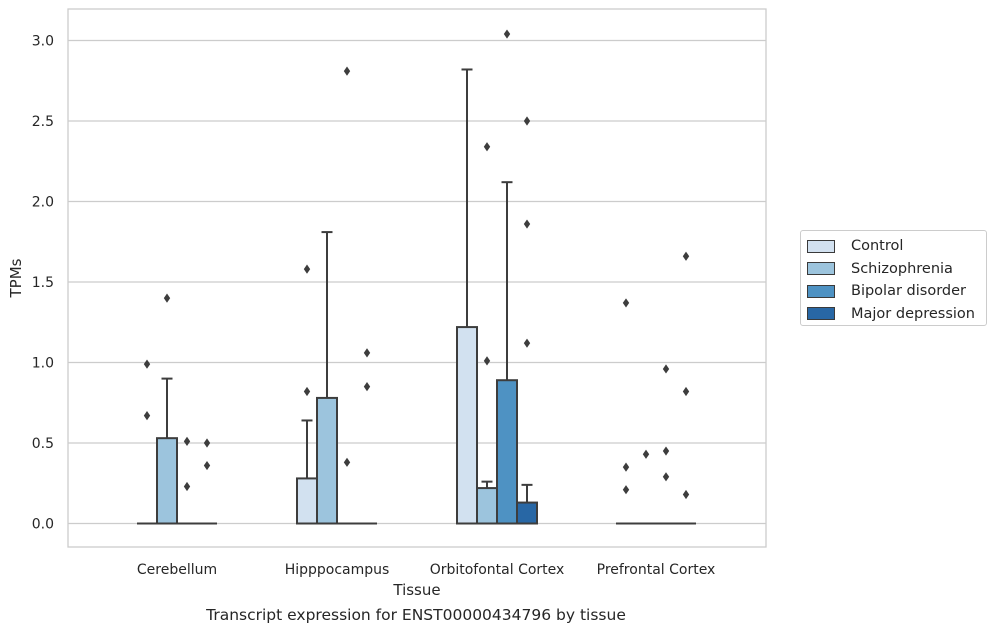  What do you see at coordinates (43, 122) in the screenshot?
I see `y-tick-label: 2.5` at bounding box center [43, 122].